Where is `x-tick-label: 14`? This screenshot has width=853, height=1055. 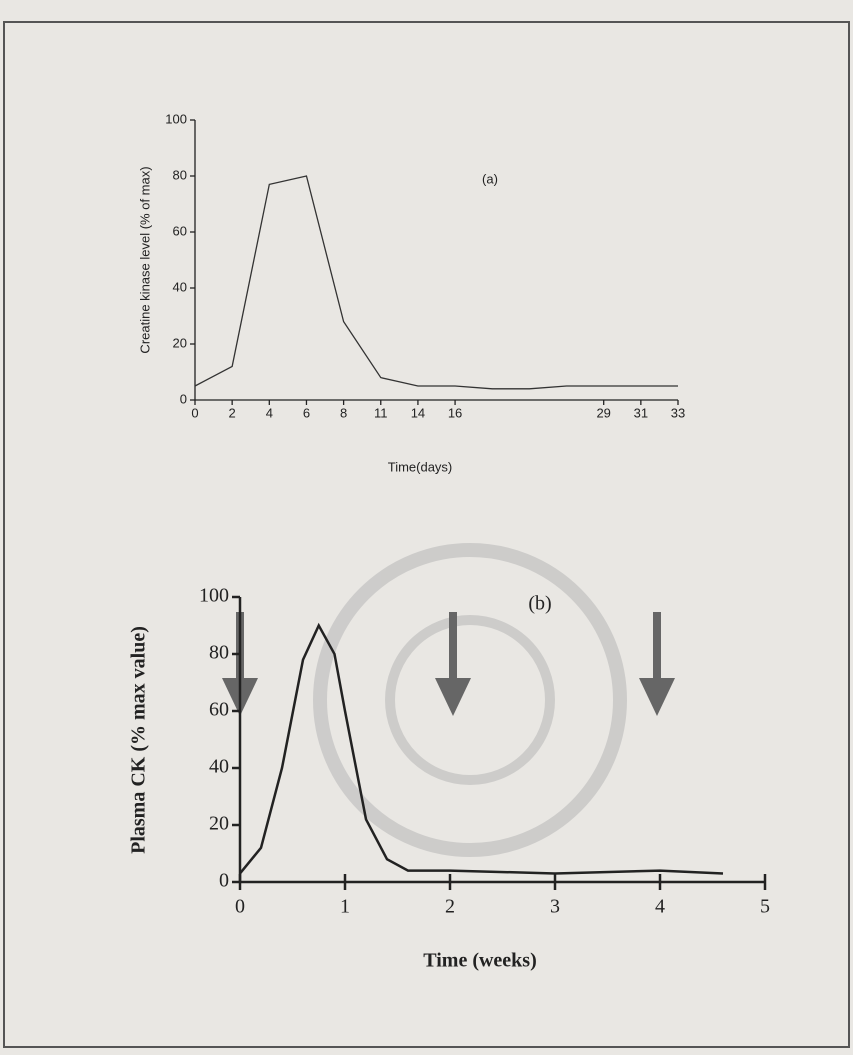 x-tick-label: 14 is located at coordinates (418, 412).